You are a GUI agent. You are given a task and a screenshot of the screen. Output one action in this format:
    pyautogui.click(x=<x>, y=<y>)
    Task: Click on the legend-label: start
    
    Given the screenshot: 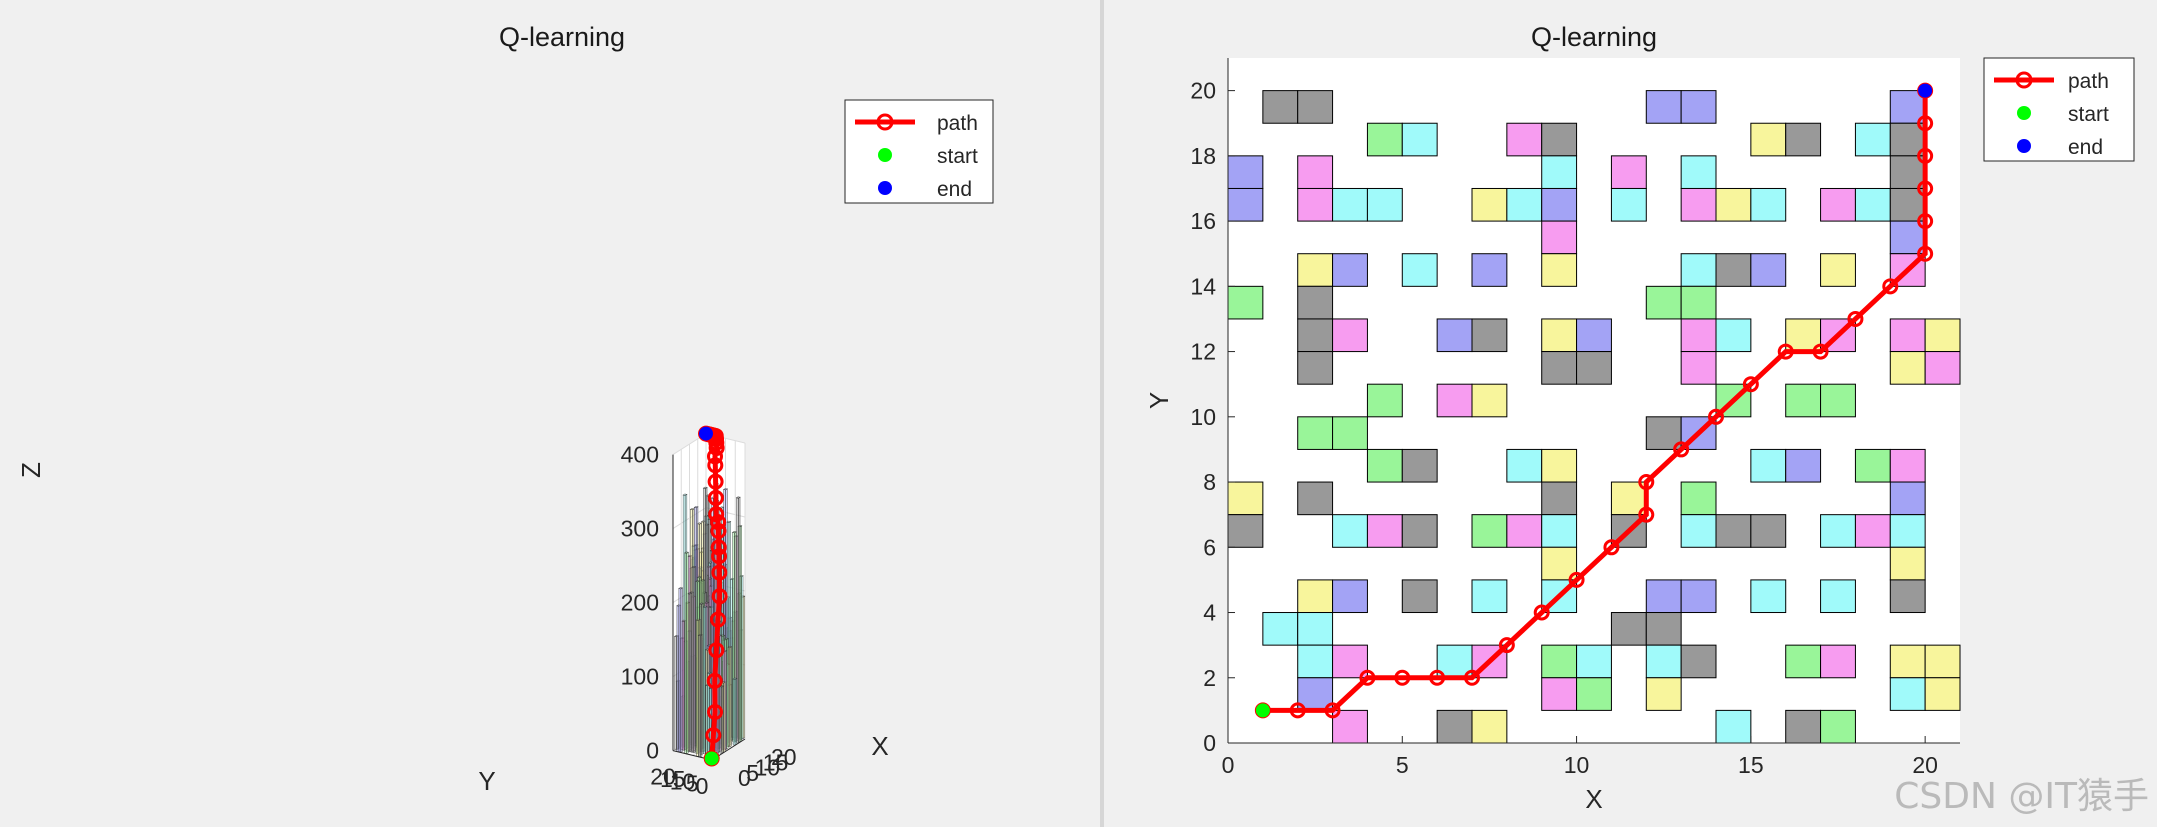 What is the action you would take?
    pyautogui.click(x=2088, y=114)
    